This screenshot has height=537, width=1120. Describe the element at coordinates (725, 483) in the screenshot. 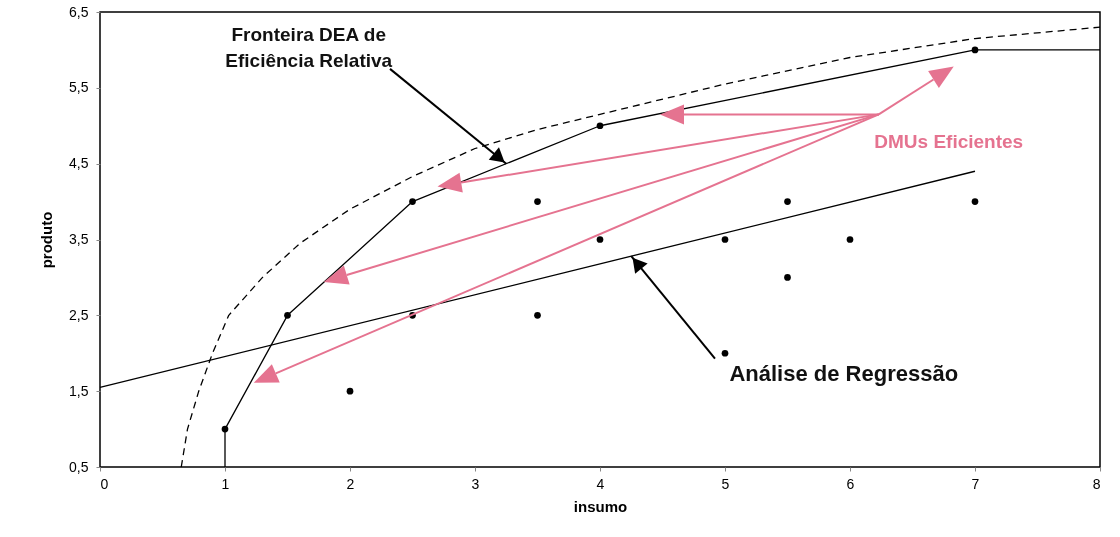

I see `x-tick-label: 5` at that location.